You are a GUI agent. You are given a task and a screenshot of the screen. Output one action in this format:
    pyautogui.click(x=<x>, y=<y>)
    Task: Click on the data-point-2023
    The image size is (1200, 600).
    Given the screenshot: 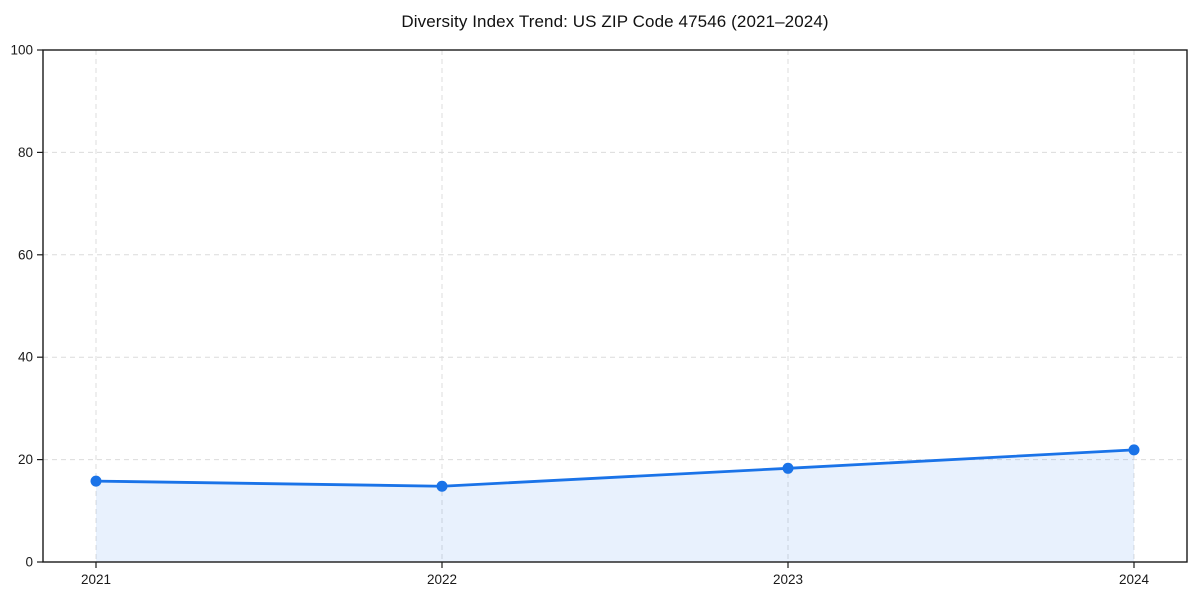 What is the action you would take?
    pyautogui.click(x=788, y=468)
    